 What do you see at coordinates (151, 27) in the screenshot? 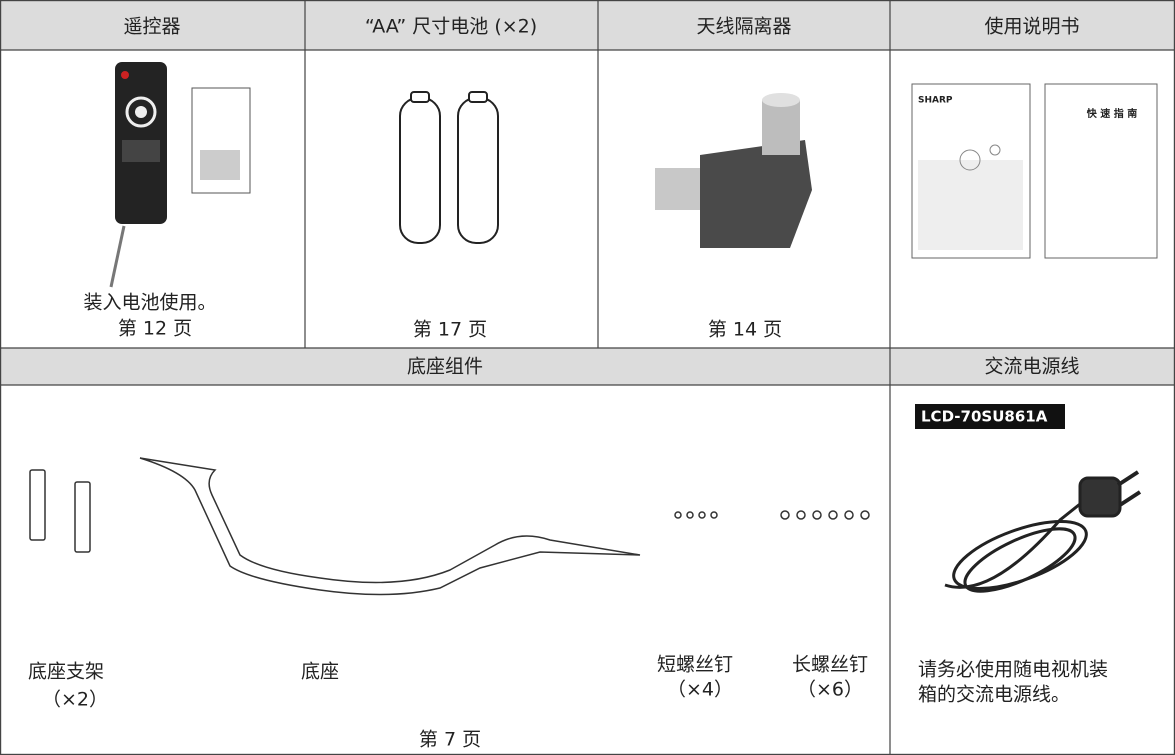
I see `header: 遥控器` at bounding box center [151, 27].